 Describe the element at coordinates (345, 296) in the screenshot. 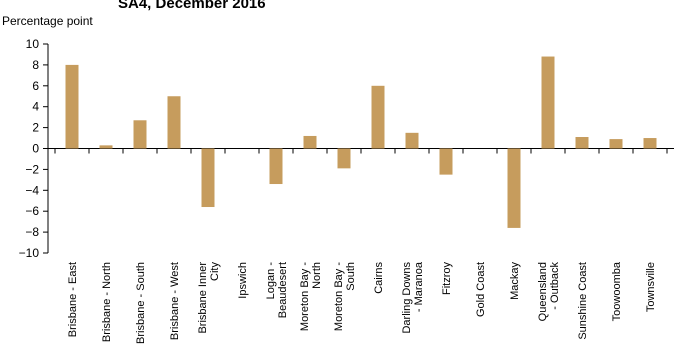

I see `category-label: Moreton Bay -South` at that location.